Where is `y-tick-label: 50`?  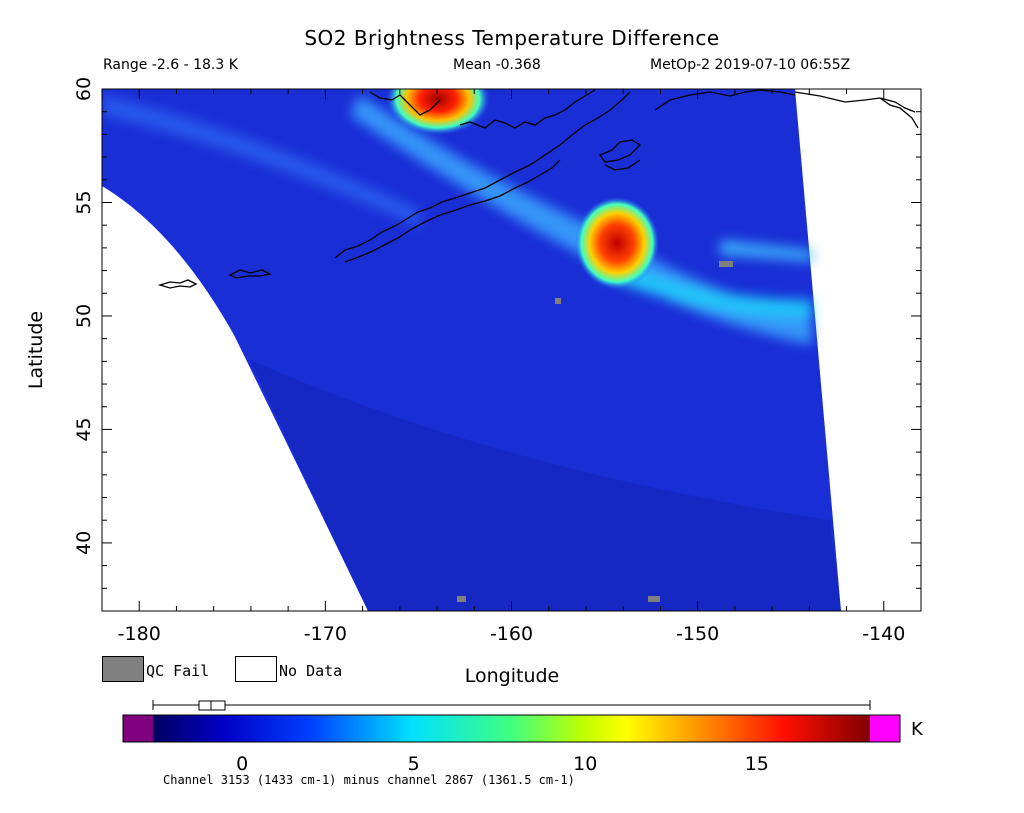
y-tick-label: 50 is located at coordinates (84, 316).